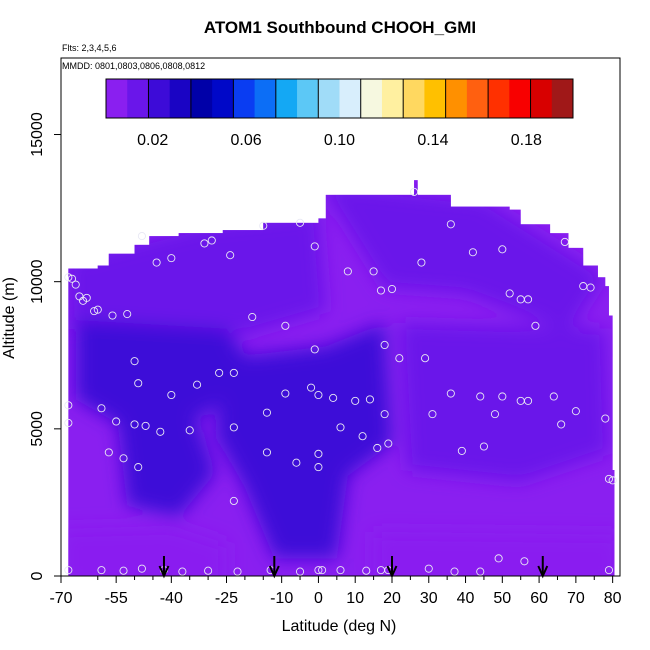  I want to click on x-tick-label: 50, so click(502, 598).